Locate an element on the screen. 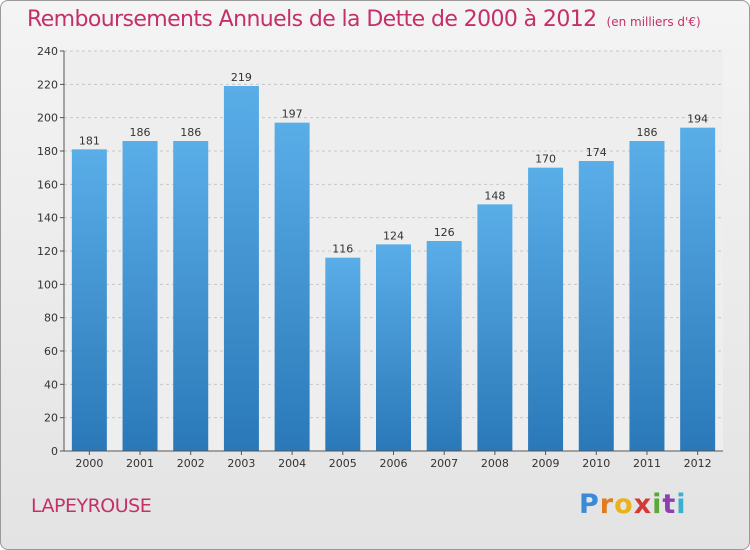 Image resolution: width=750 pixels, height=550 pixels. proxiti-logo: Proxiti is located at coordinates (633, 504).